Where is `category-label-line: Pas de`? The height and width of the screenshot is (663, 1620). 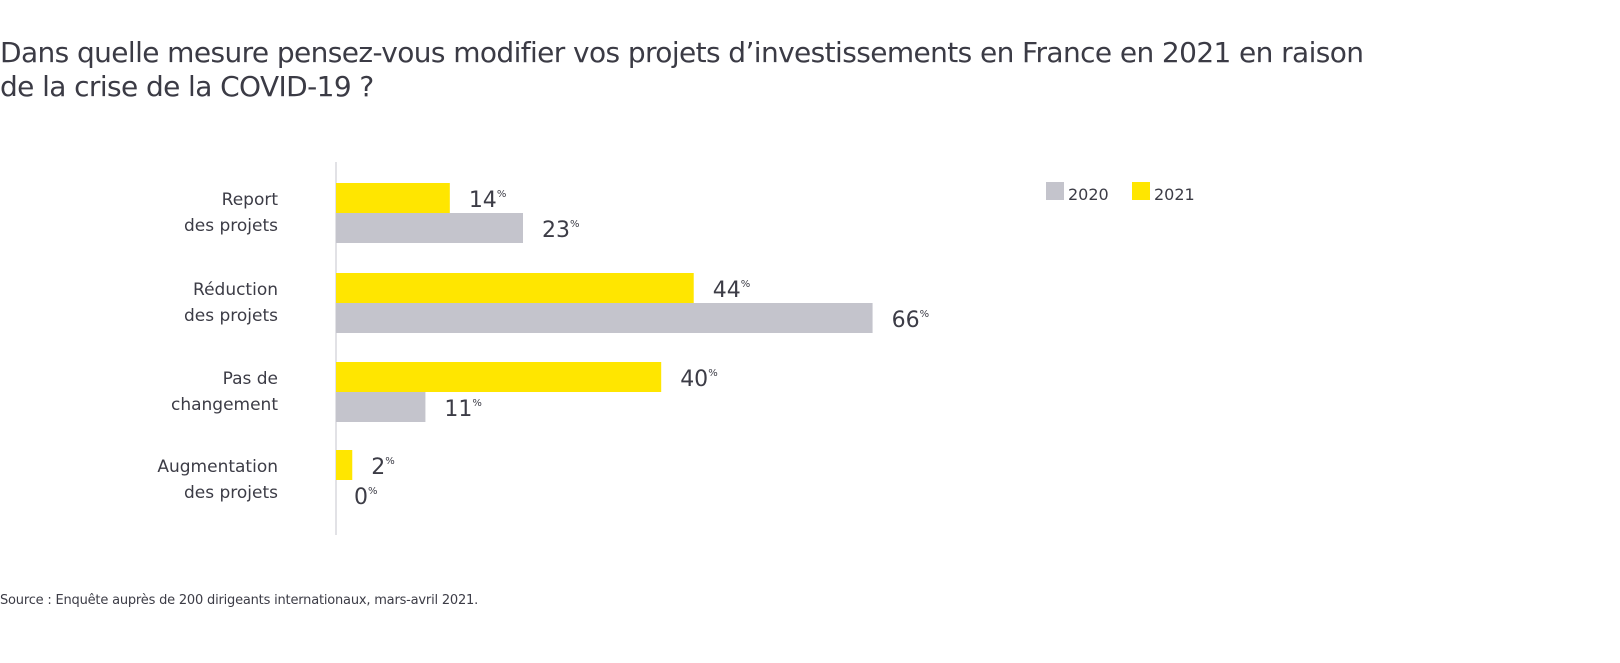 category-label-line: Pas de is located at coordinates (250, 379).